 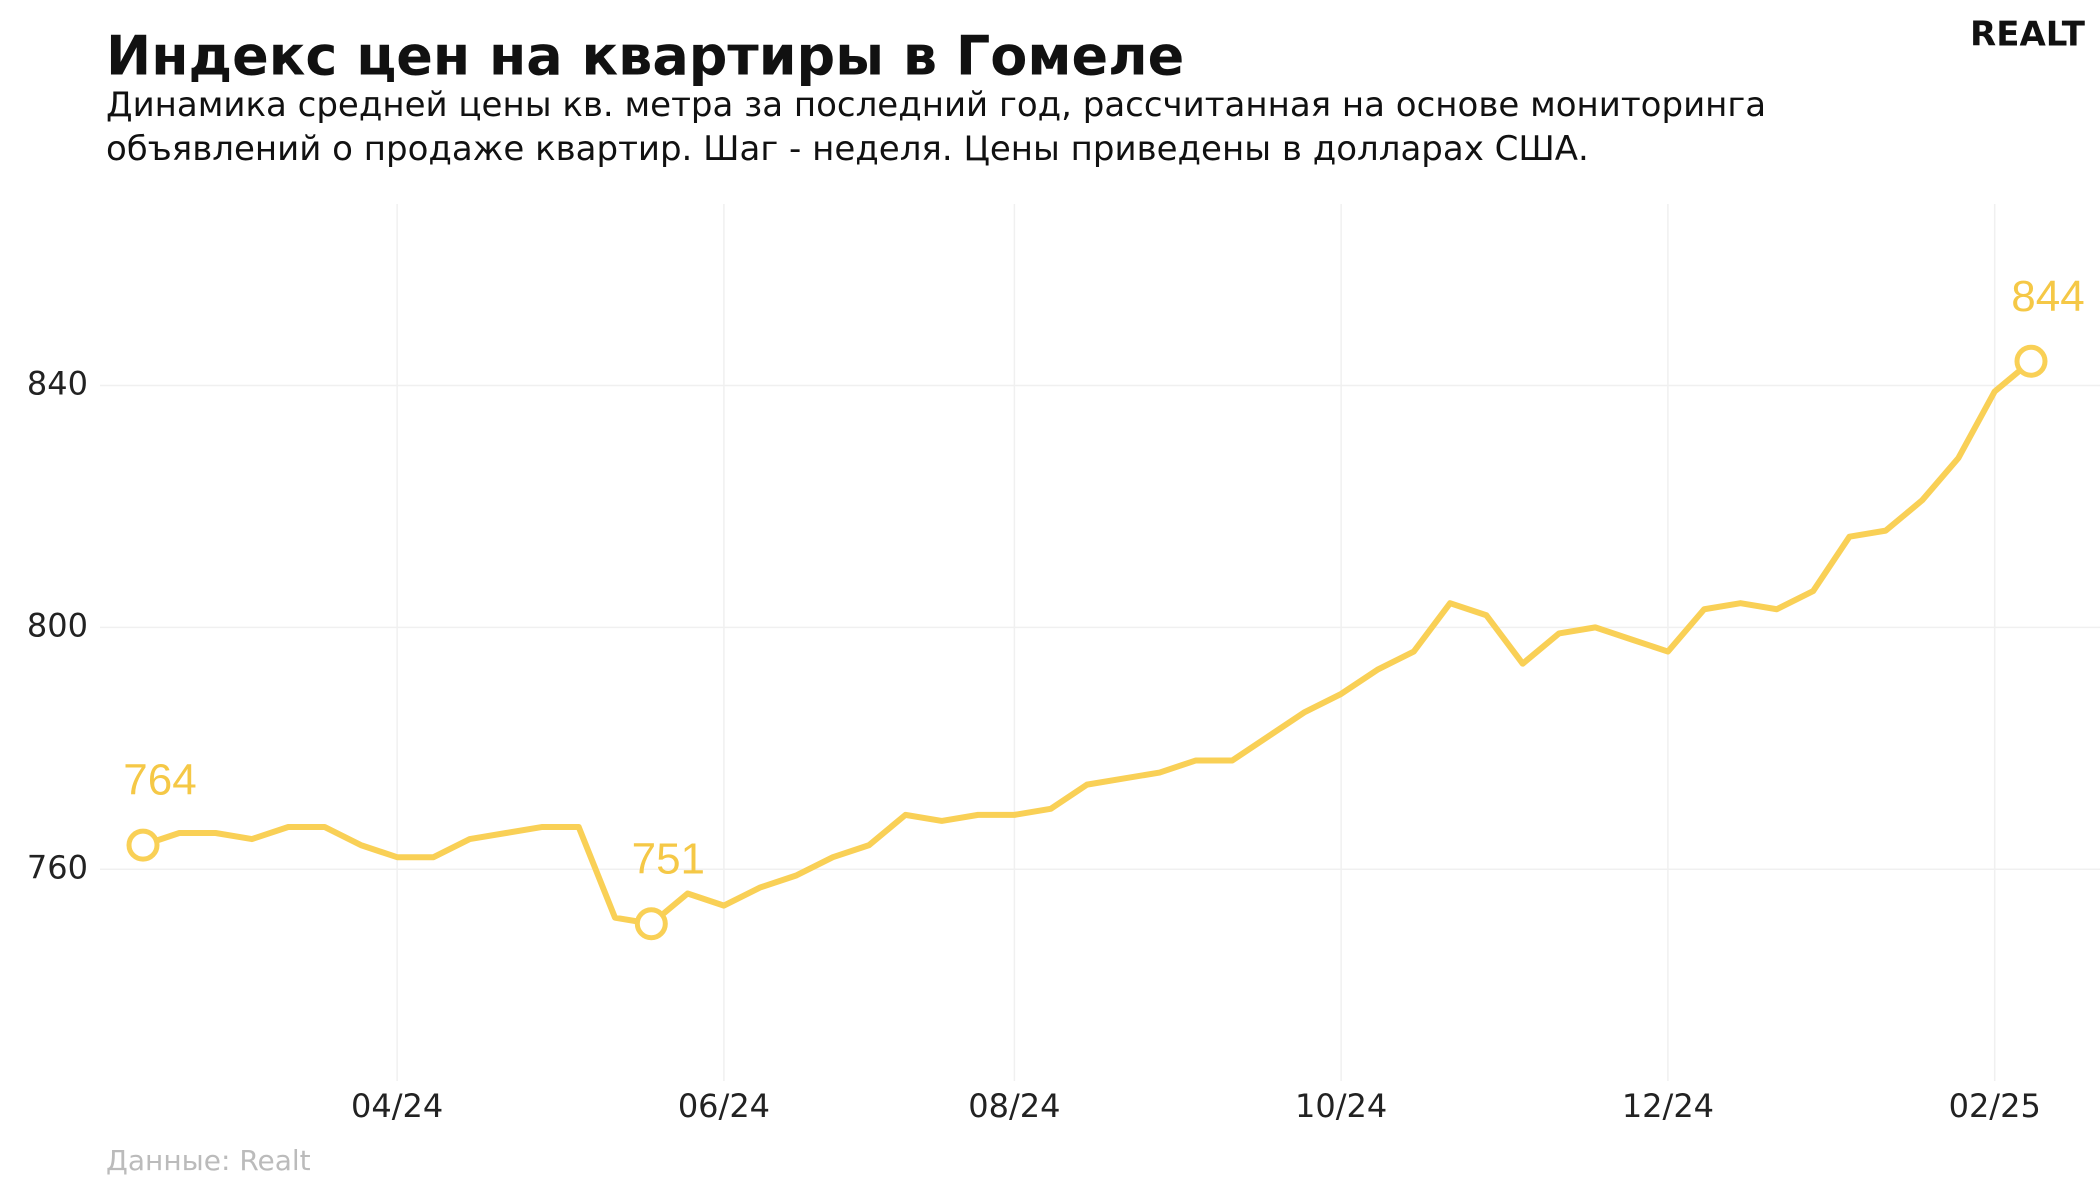 I want to click on x-tick-label: 10/24, so click(x=1341, y=1106).